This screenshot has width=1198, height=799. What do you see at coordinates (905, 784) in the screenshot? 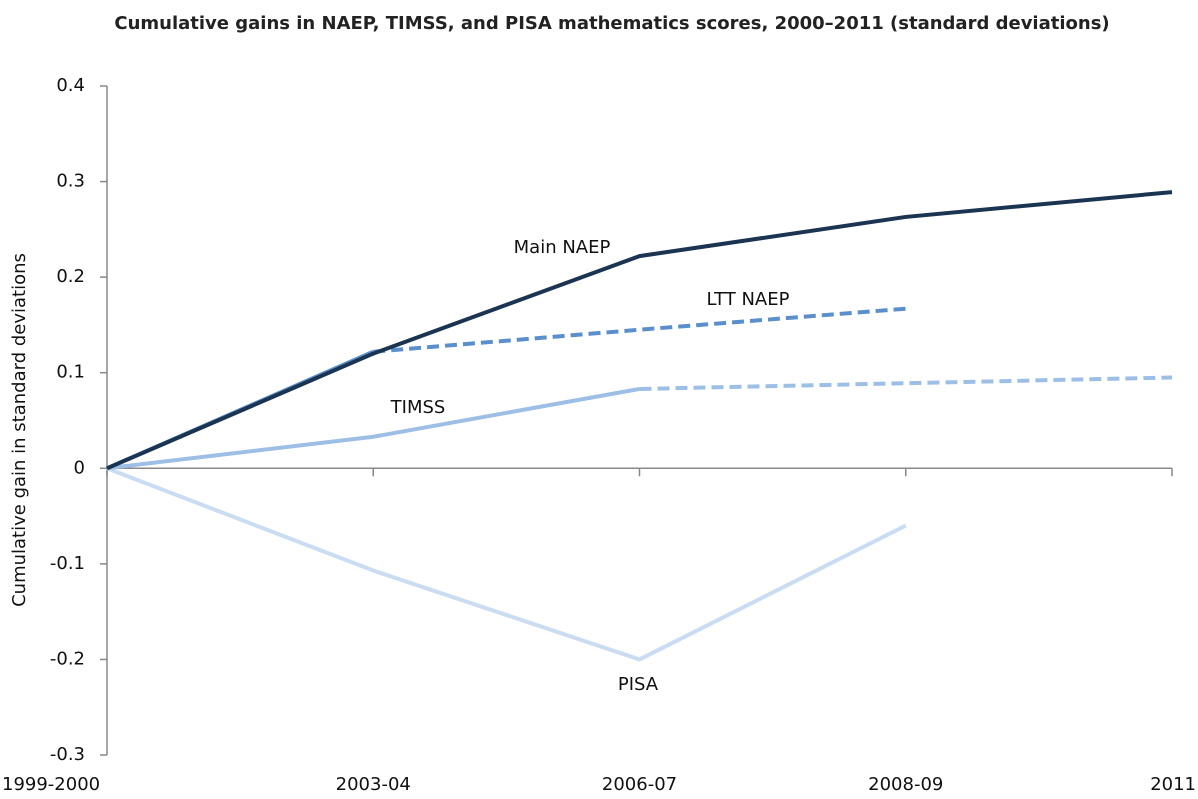
I see `x-tick-label: 2008-09` at bounding box center [905, 784].